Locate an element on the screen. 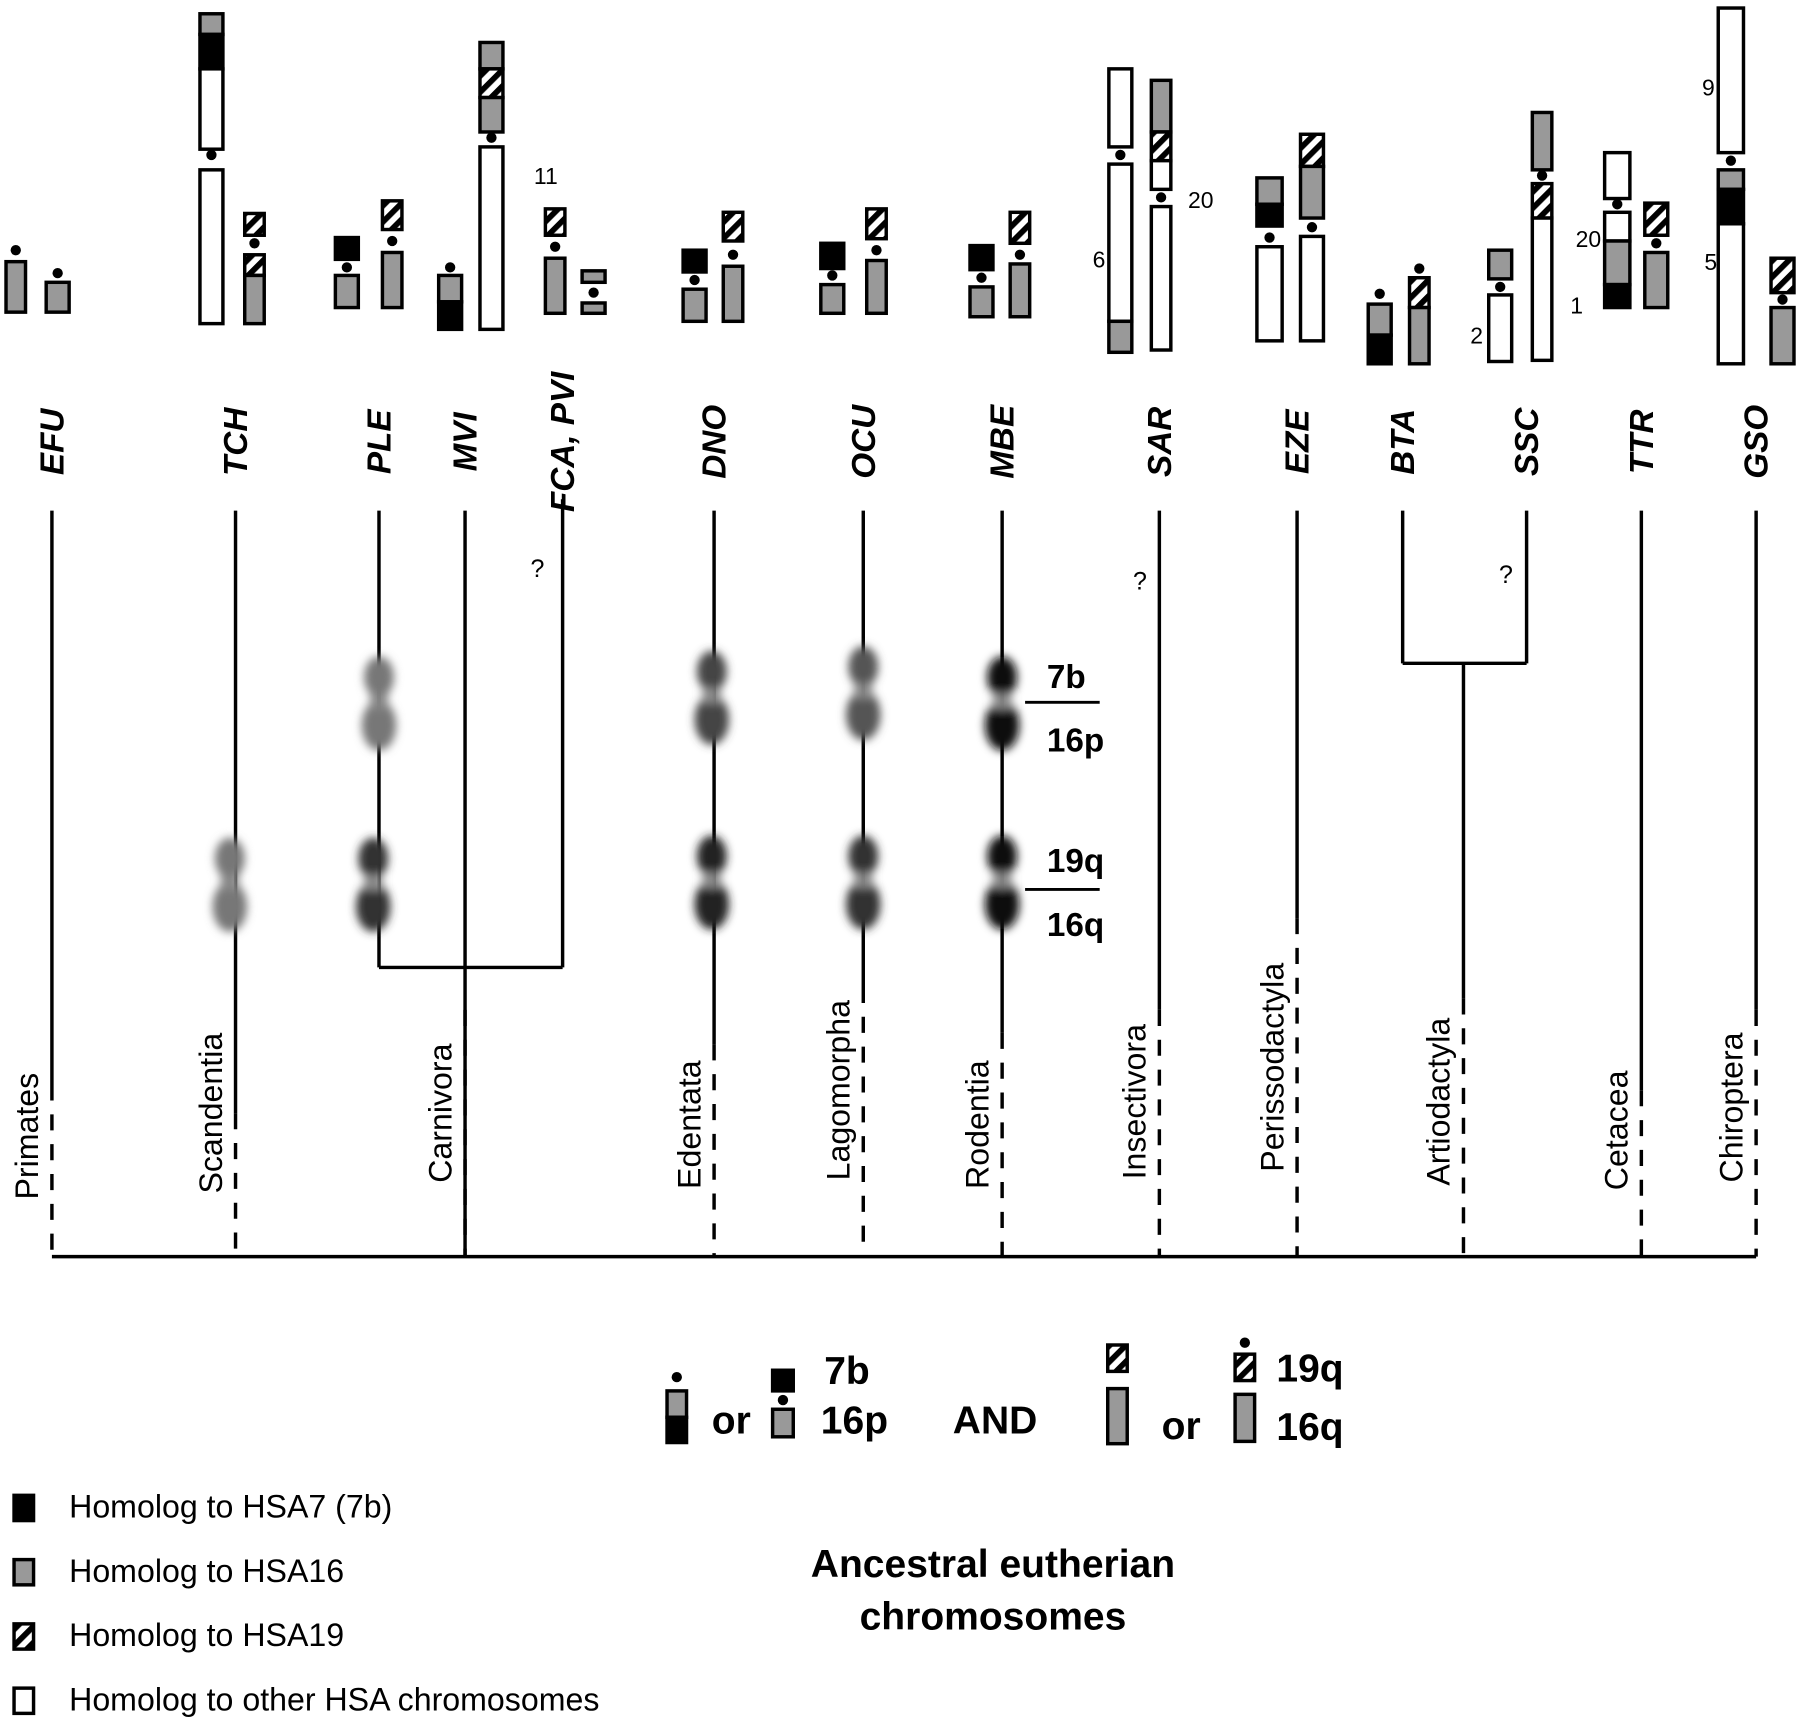 The height and width of the screenshot is (1726, 1800). legend-label: Homolog to HSA16 is located at coordinates (206, 1571).